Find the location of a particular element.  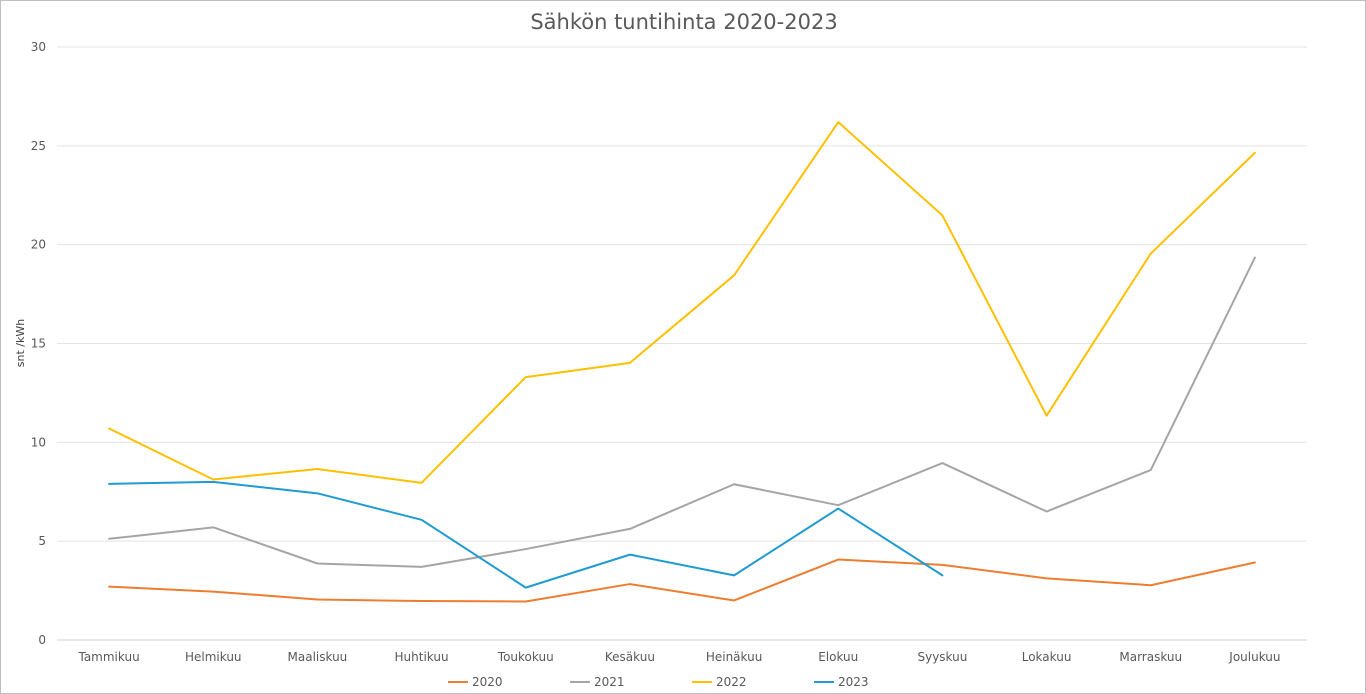

x-tick-label: Heinäkuu is located at coordinates (734, 657).